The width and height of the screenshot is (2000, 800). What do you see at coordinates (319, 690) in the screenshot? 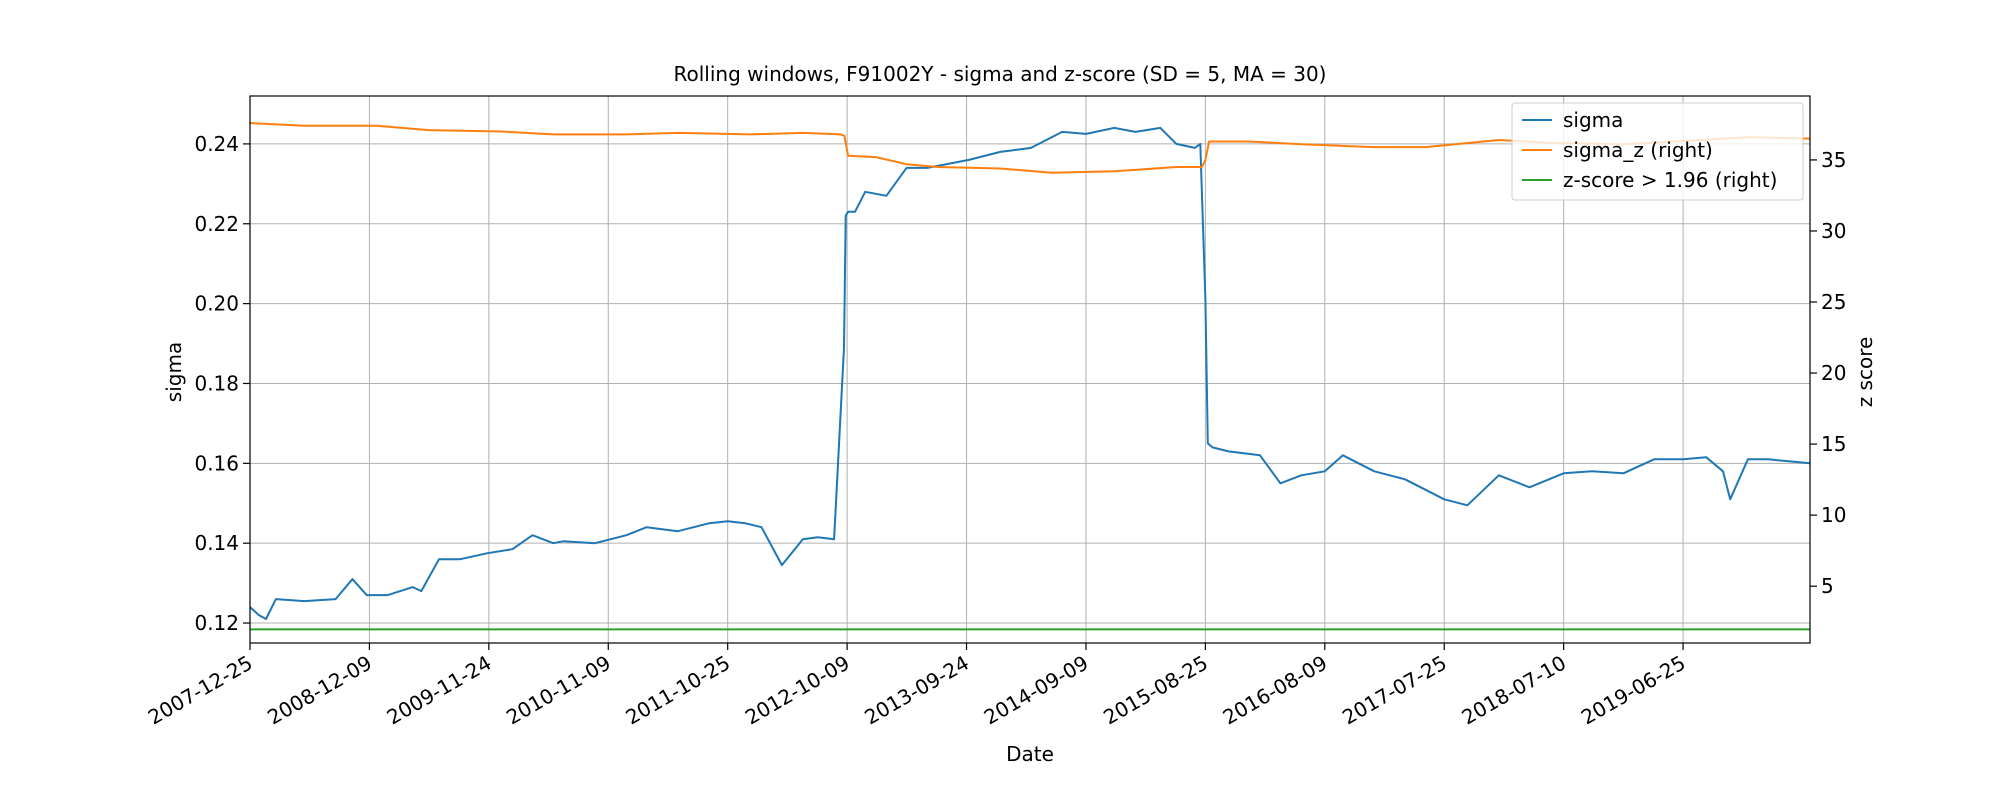
I see `x-tick-label: 2008-12-09` at bounding box center [319, 690].